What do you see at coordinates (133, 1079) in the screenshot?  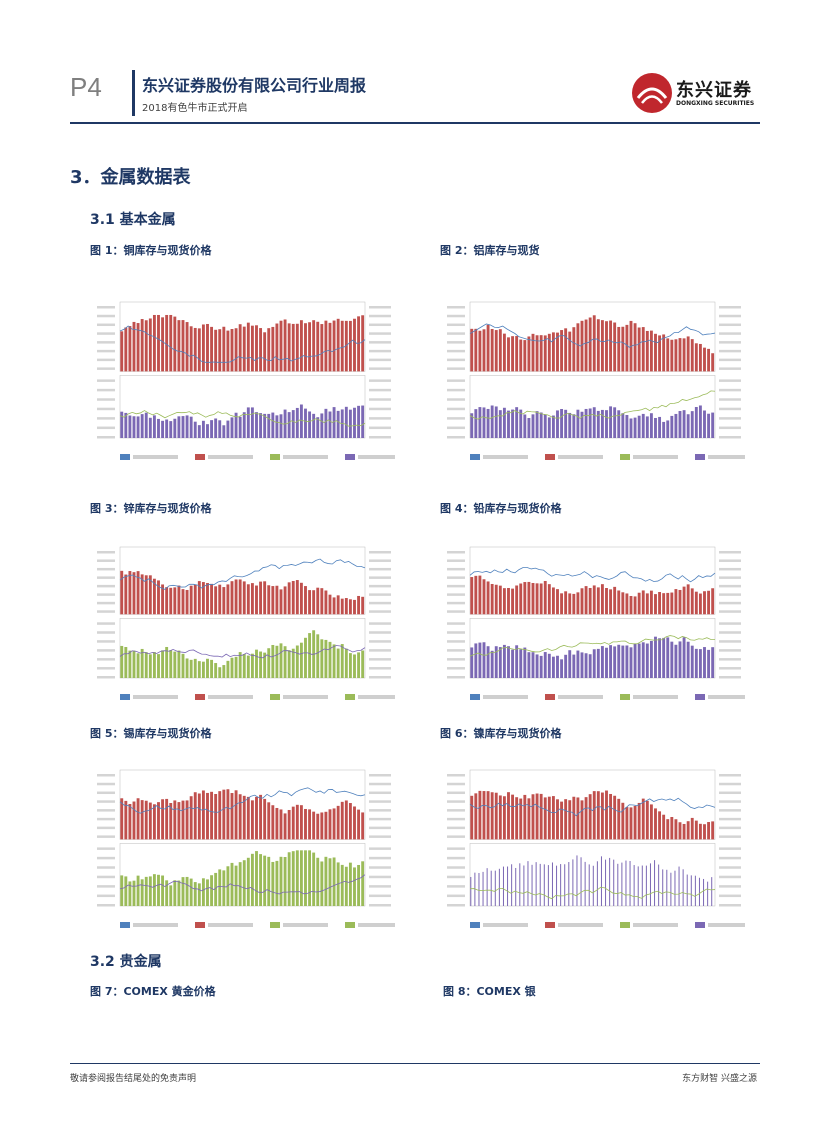 I see `footer-disclaimer: 敬请参阅报告结尾处的免责声明` at bounding box center [133, 1079].